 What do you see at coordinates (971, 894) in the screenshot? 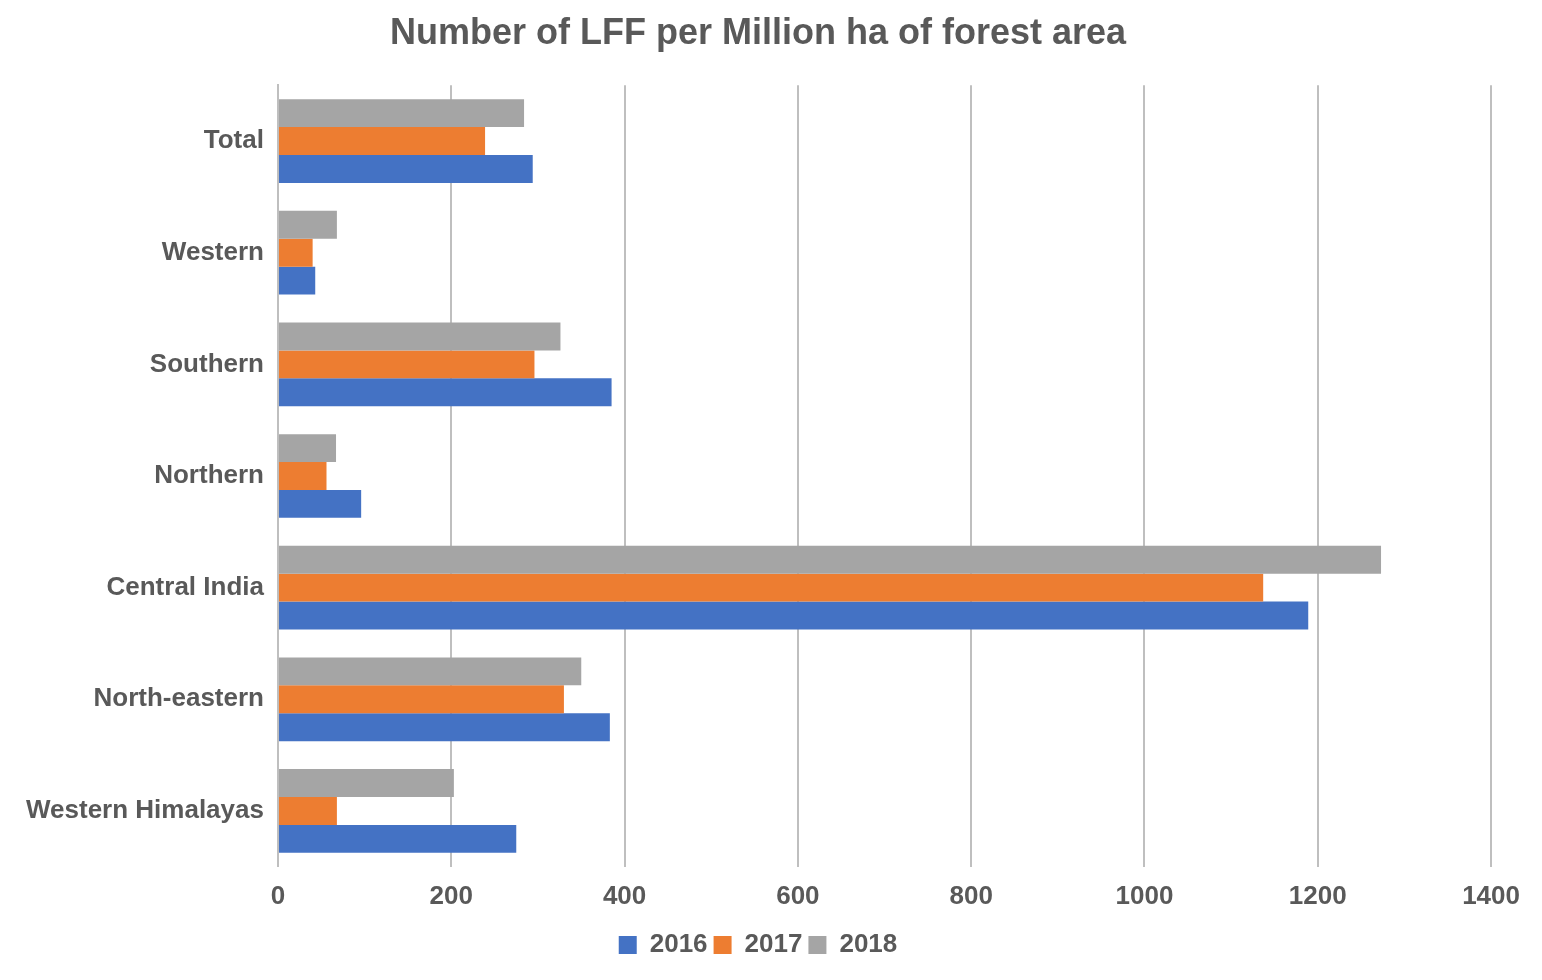
I see `x-tick-label: 800` at bounding box center [971, 894].